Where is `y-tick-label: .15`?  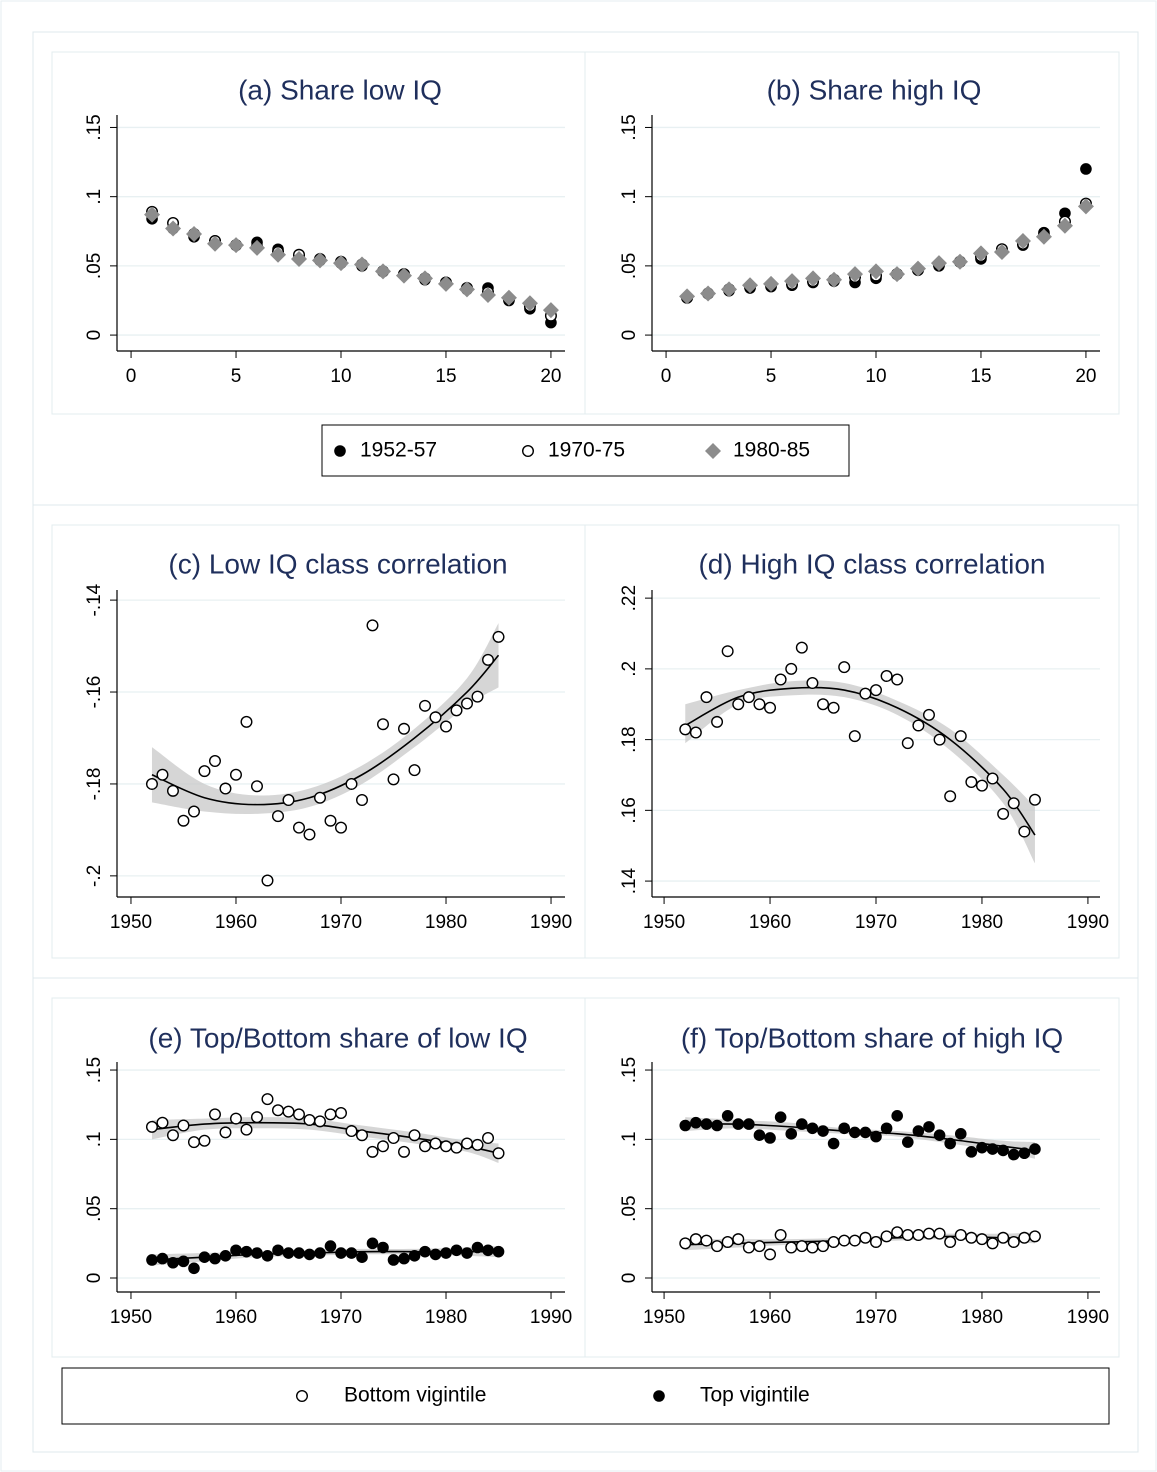 y-tick-label: .15 is located at coordinates (629, 127).